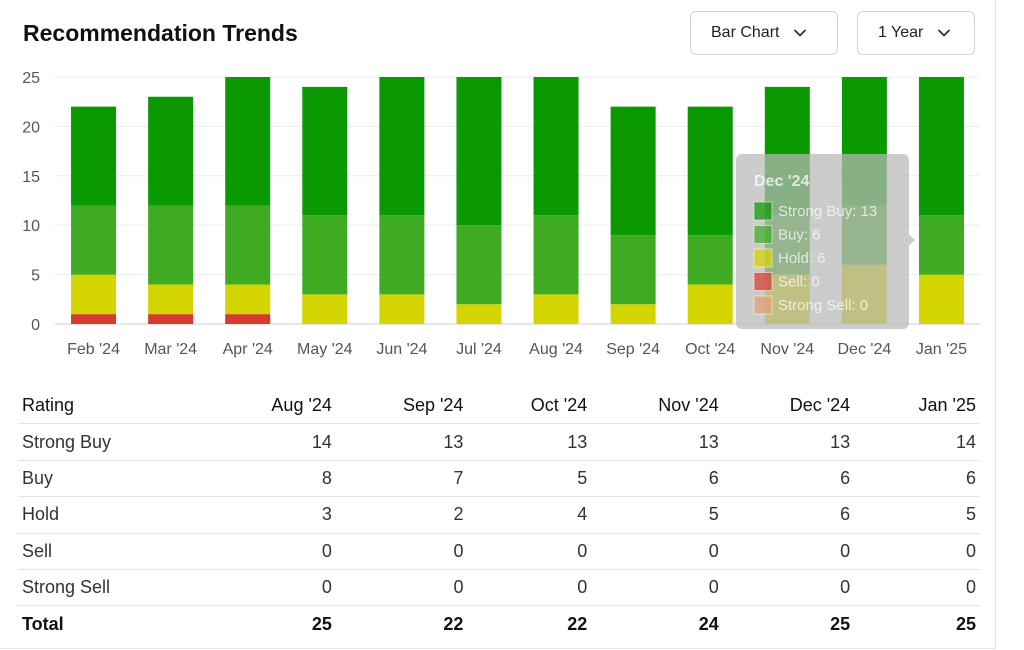  I want to click on y-tick-label: 0, so click(35, 325).